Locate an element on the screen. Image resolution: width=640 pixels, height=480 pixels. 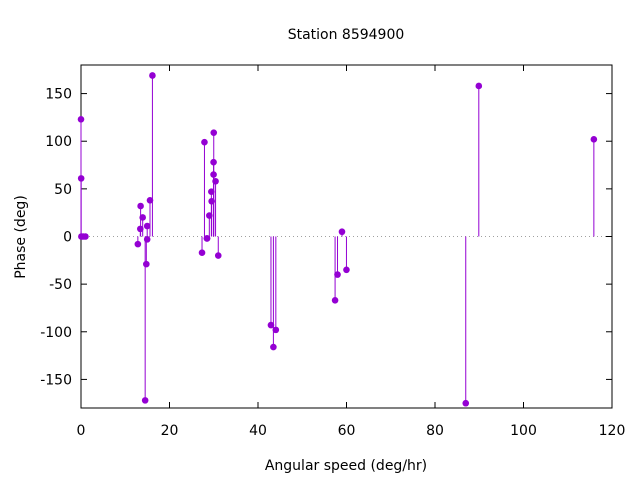
y-tick-label: 100 is located at coordinates (58, 142).